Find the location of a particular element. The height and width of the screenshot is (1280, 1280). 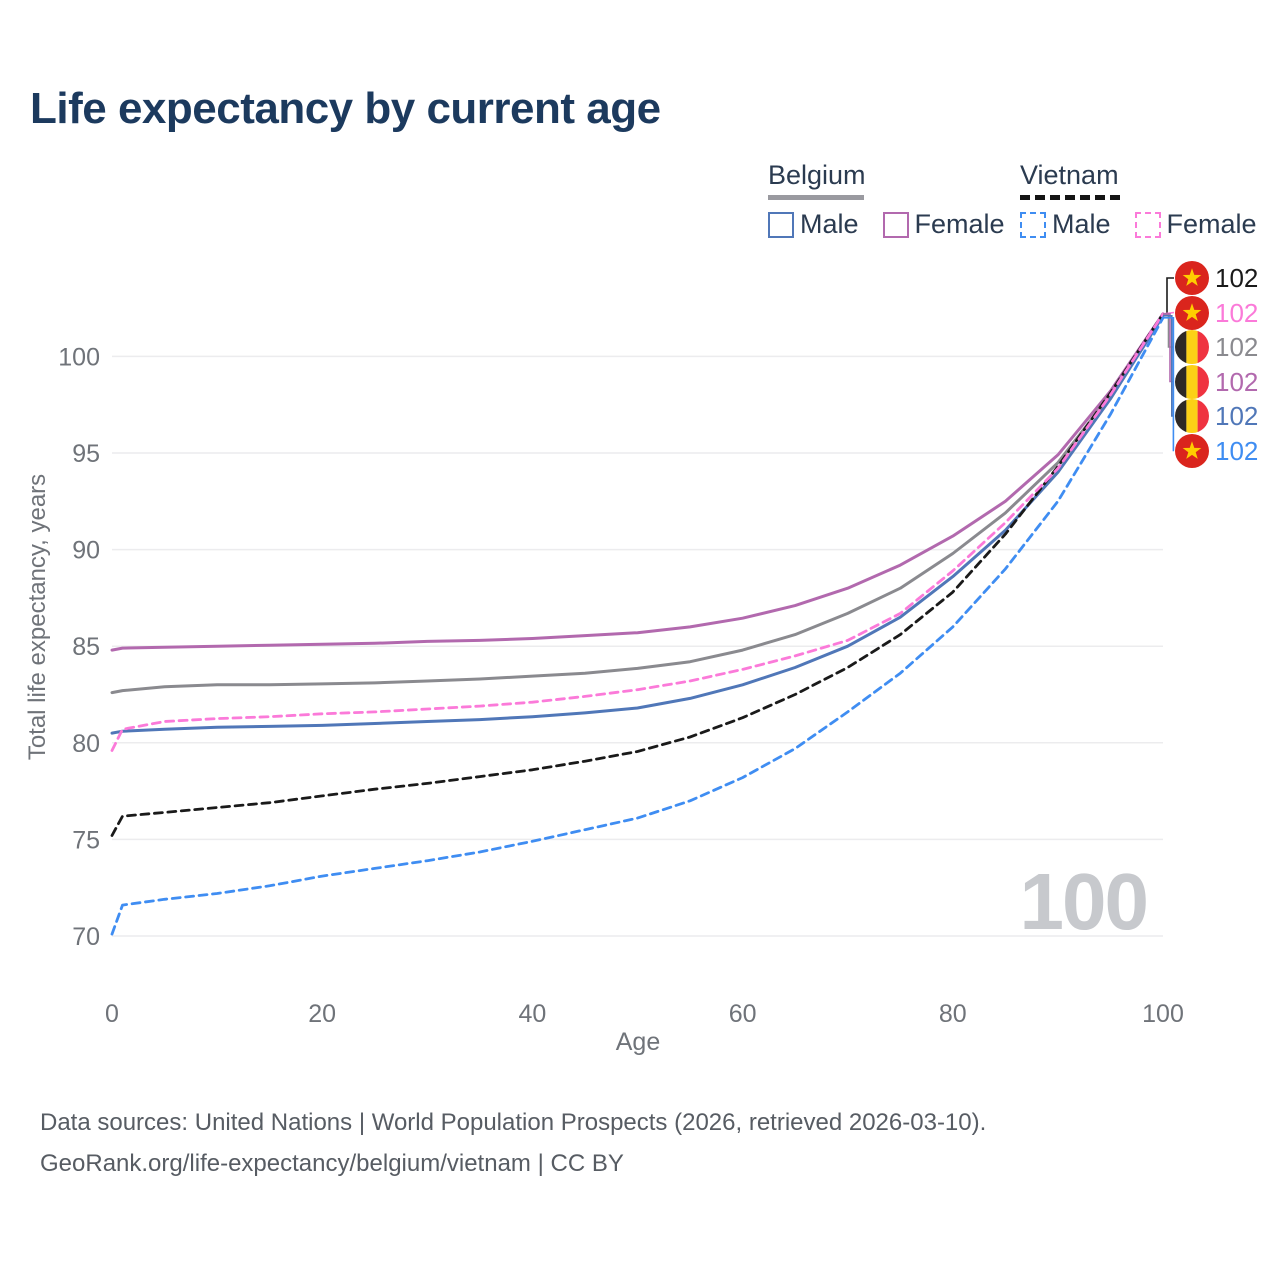

y-tick-label: 90 is located at coordinates (86, 551).